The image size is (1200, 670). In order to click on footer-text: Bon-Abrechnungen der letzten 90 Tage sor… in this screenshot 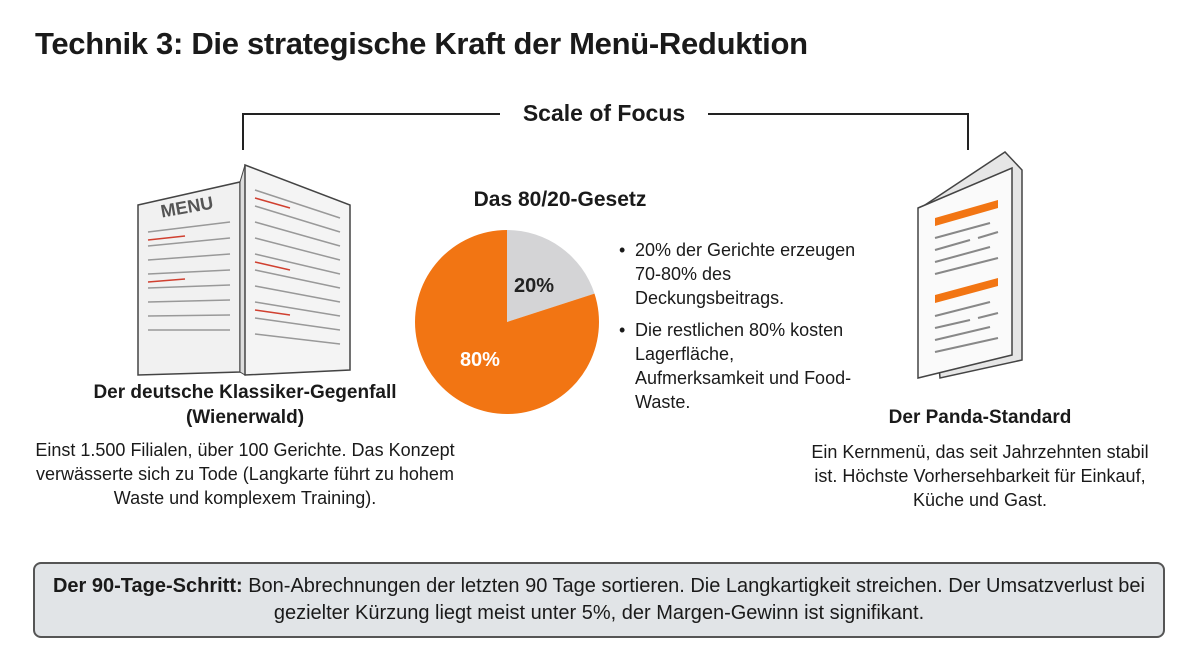, I will do `click(696, 599)`.